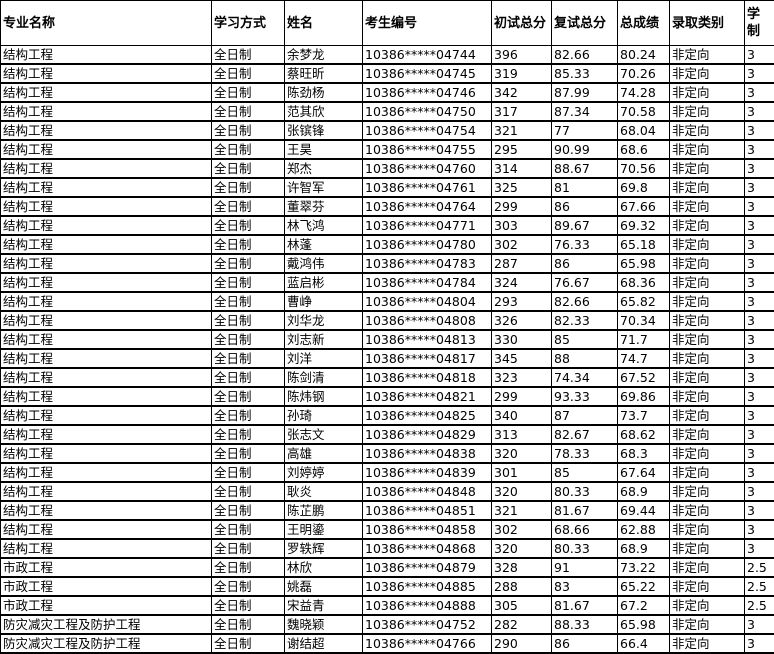 Image resolution: width=774 pixels, height=654 pixels. What do you see at coordinates (522, 377) in the screenshot?
I see `cell-initial-score: 323` at bounding box center [522, 377].